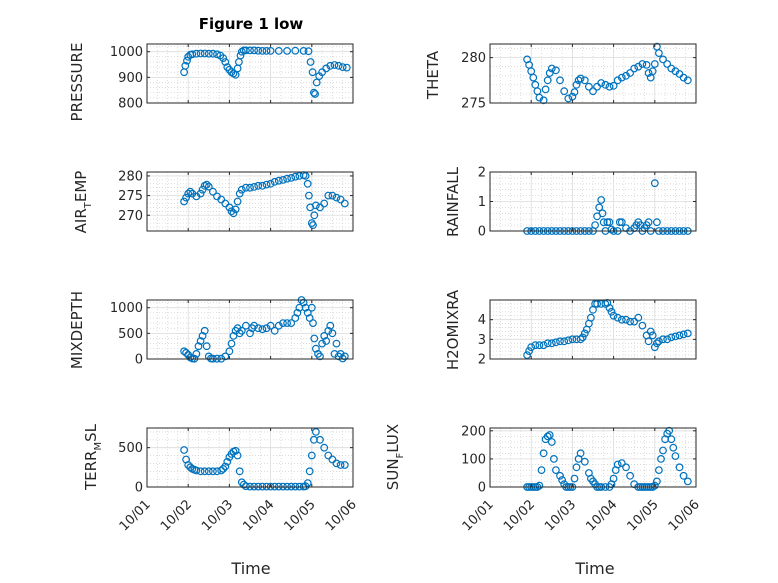  What do you see at coordinates (250, 568) in the screenshot?
I see `xlabel-left: Time` at bounding box center [250, 568].